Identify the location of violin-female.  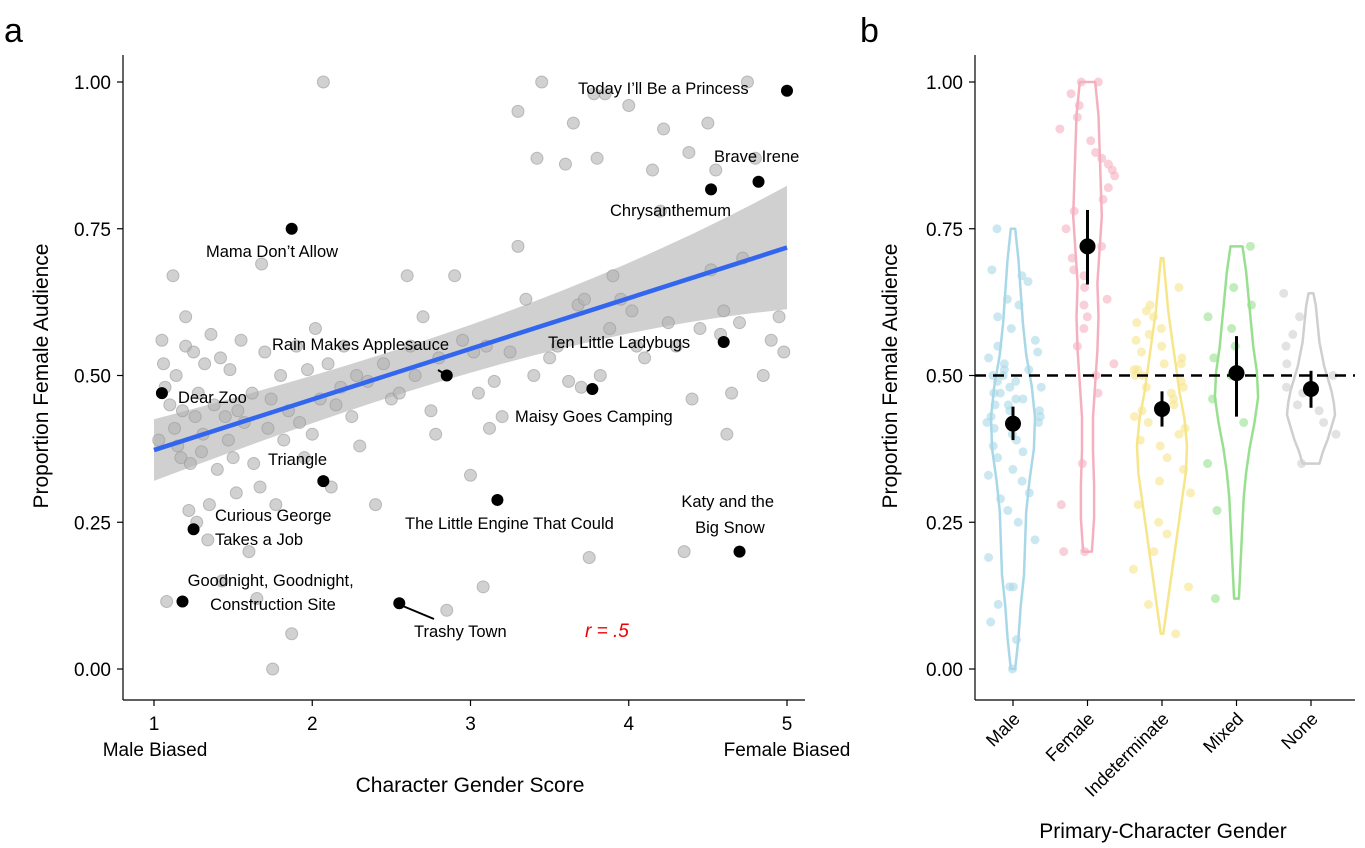
(1087, 316).